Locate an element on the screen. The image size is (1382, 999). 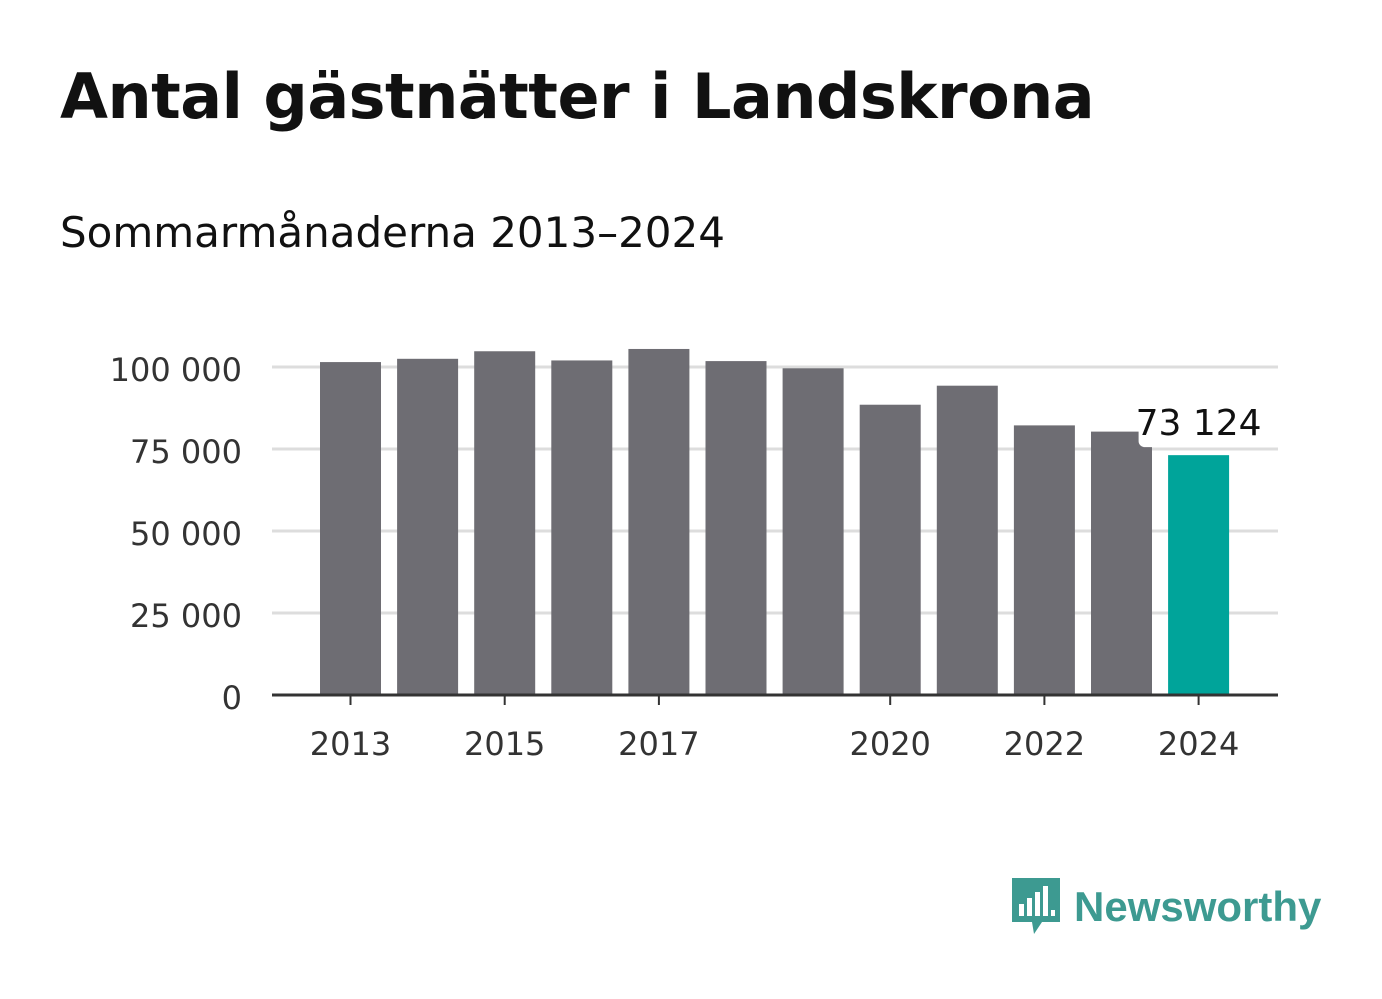
data-label: 73 124 is located at coordinates (1199, 423).